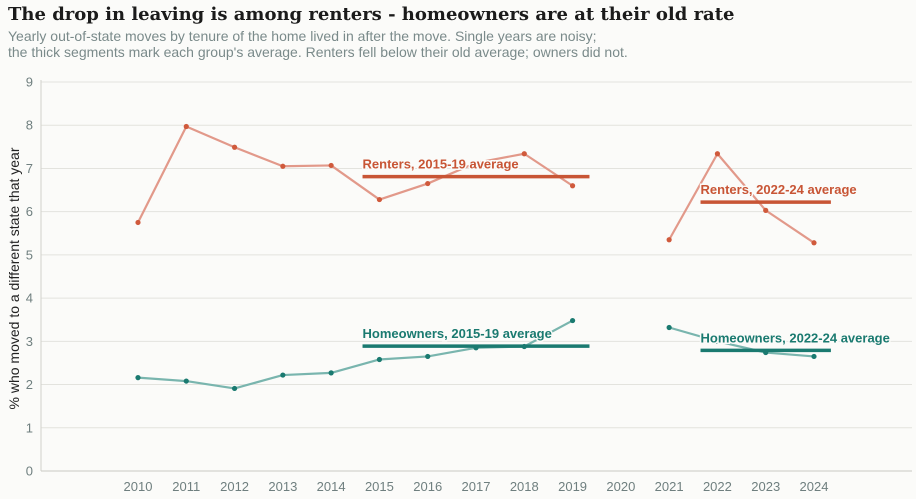 The image size is (916, 499). What do you see at coordinates (29, 168) in the screenshot?
I see `y-tick-label: 7` at bounding box center [29, 168].